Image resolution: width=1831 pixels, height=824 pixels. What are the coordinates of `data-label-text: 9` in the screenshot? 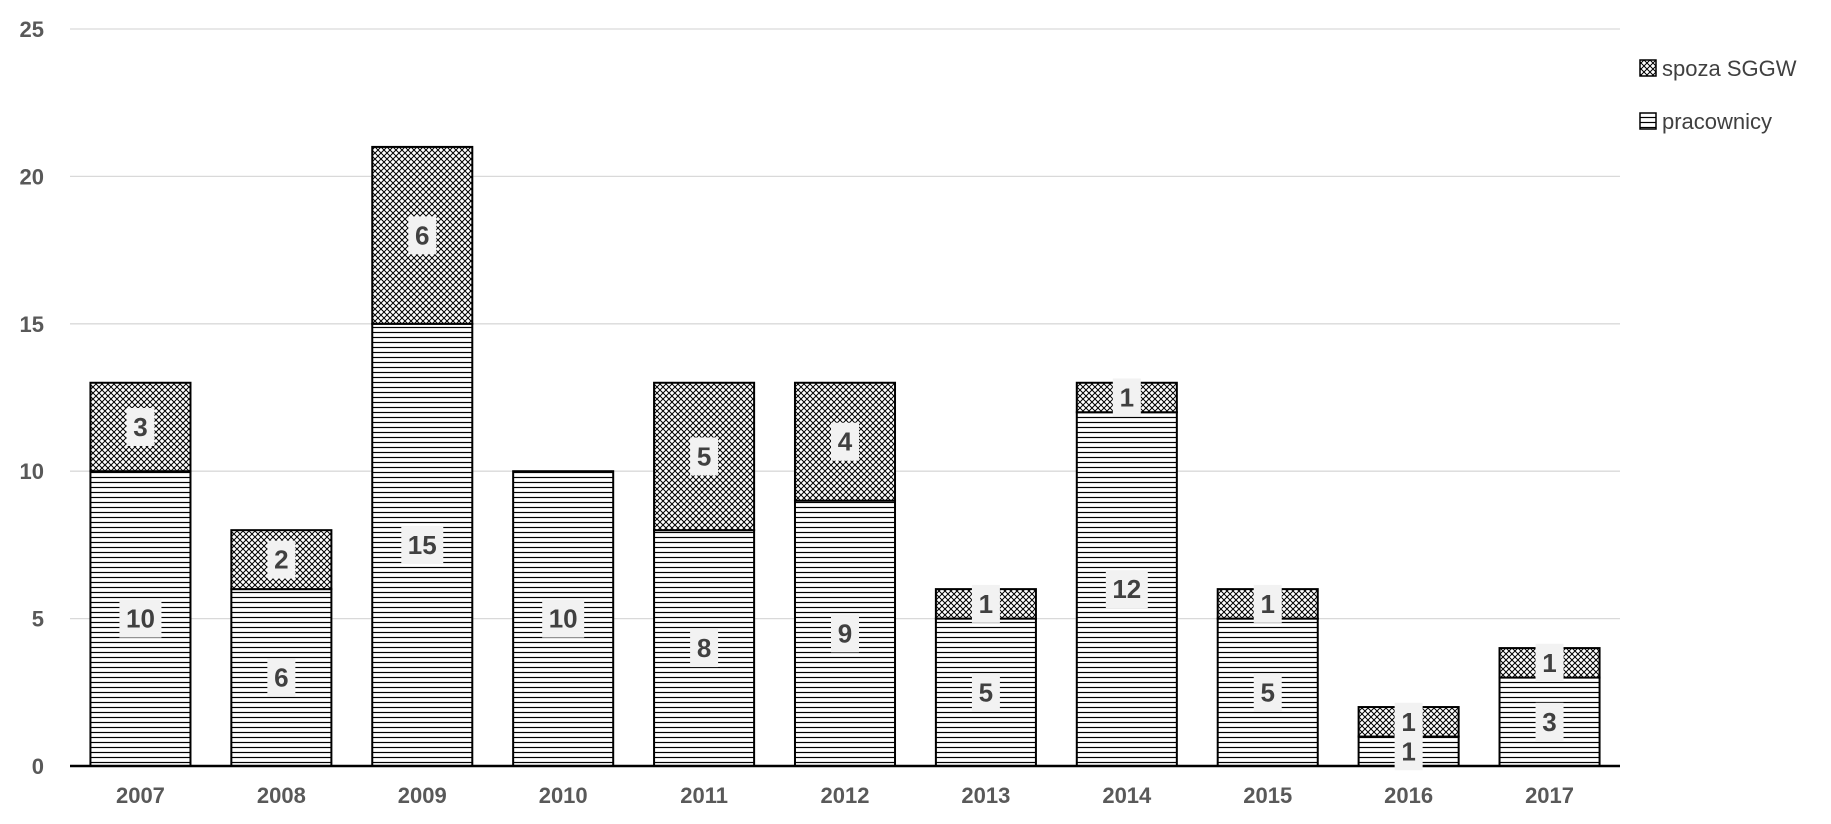 It's located at (845, 633).